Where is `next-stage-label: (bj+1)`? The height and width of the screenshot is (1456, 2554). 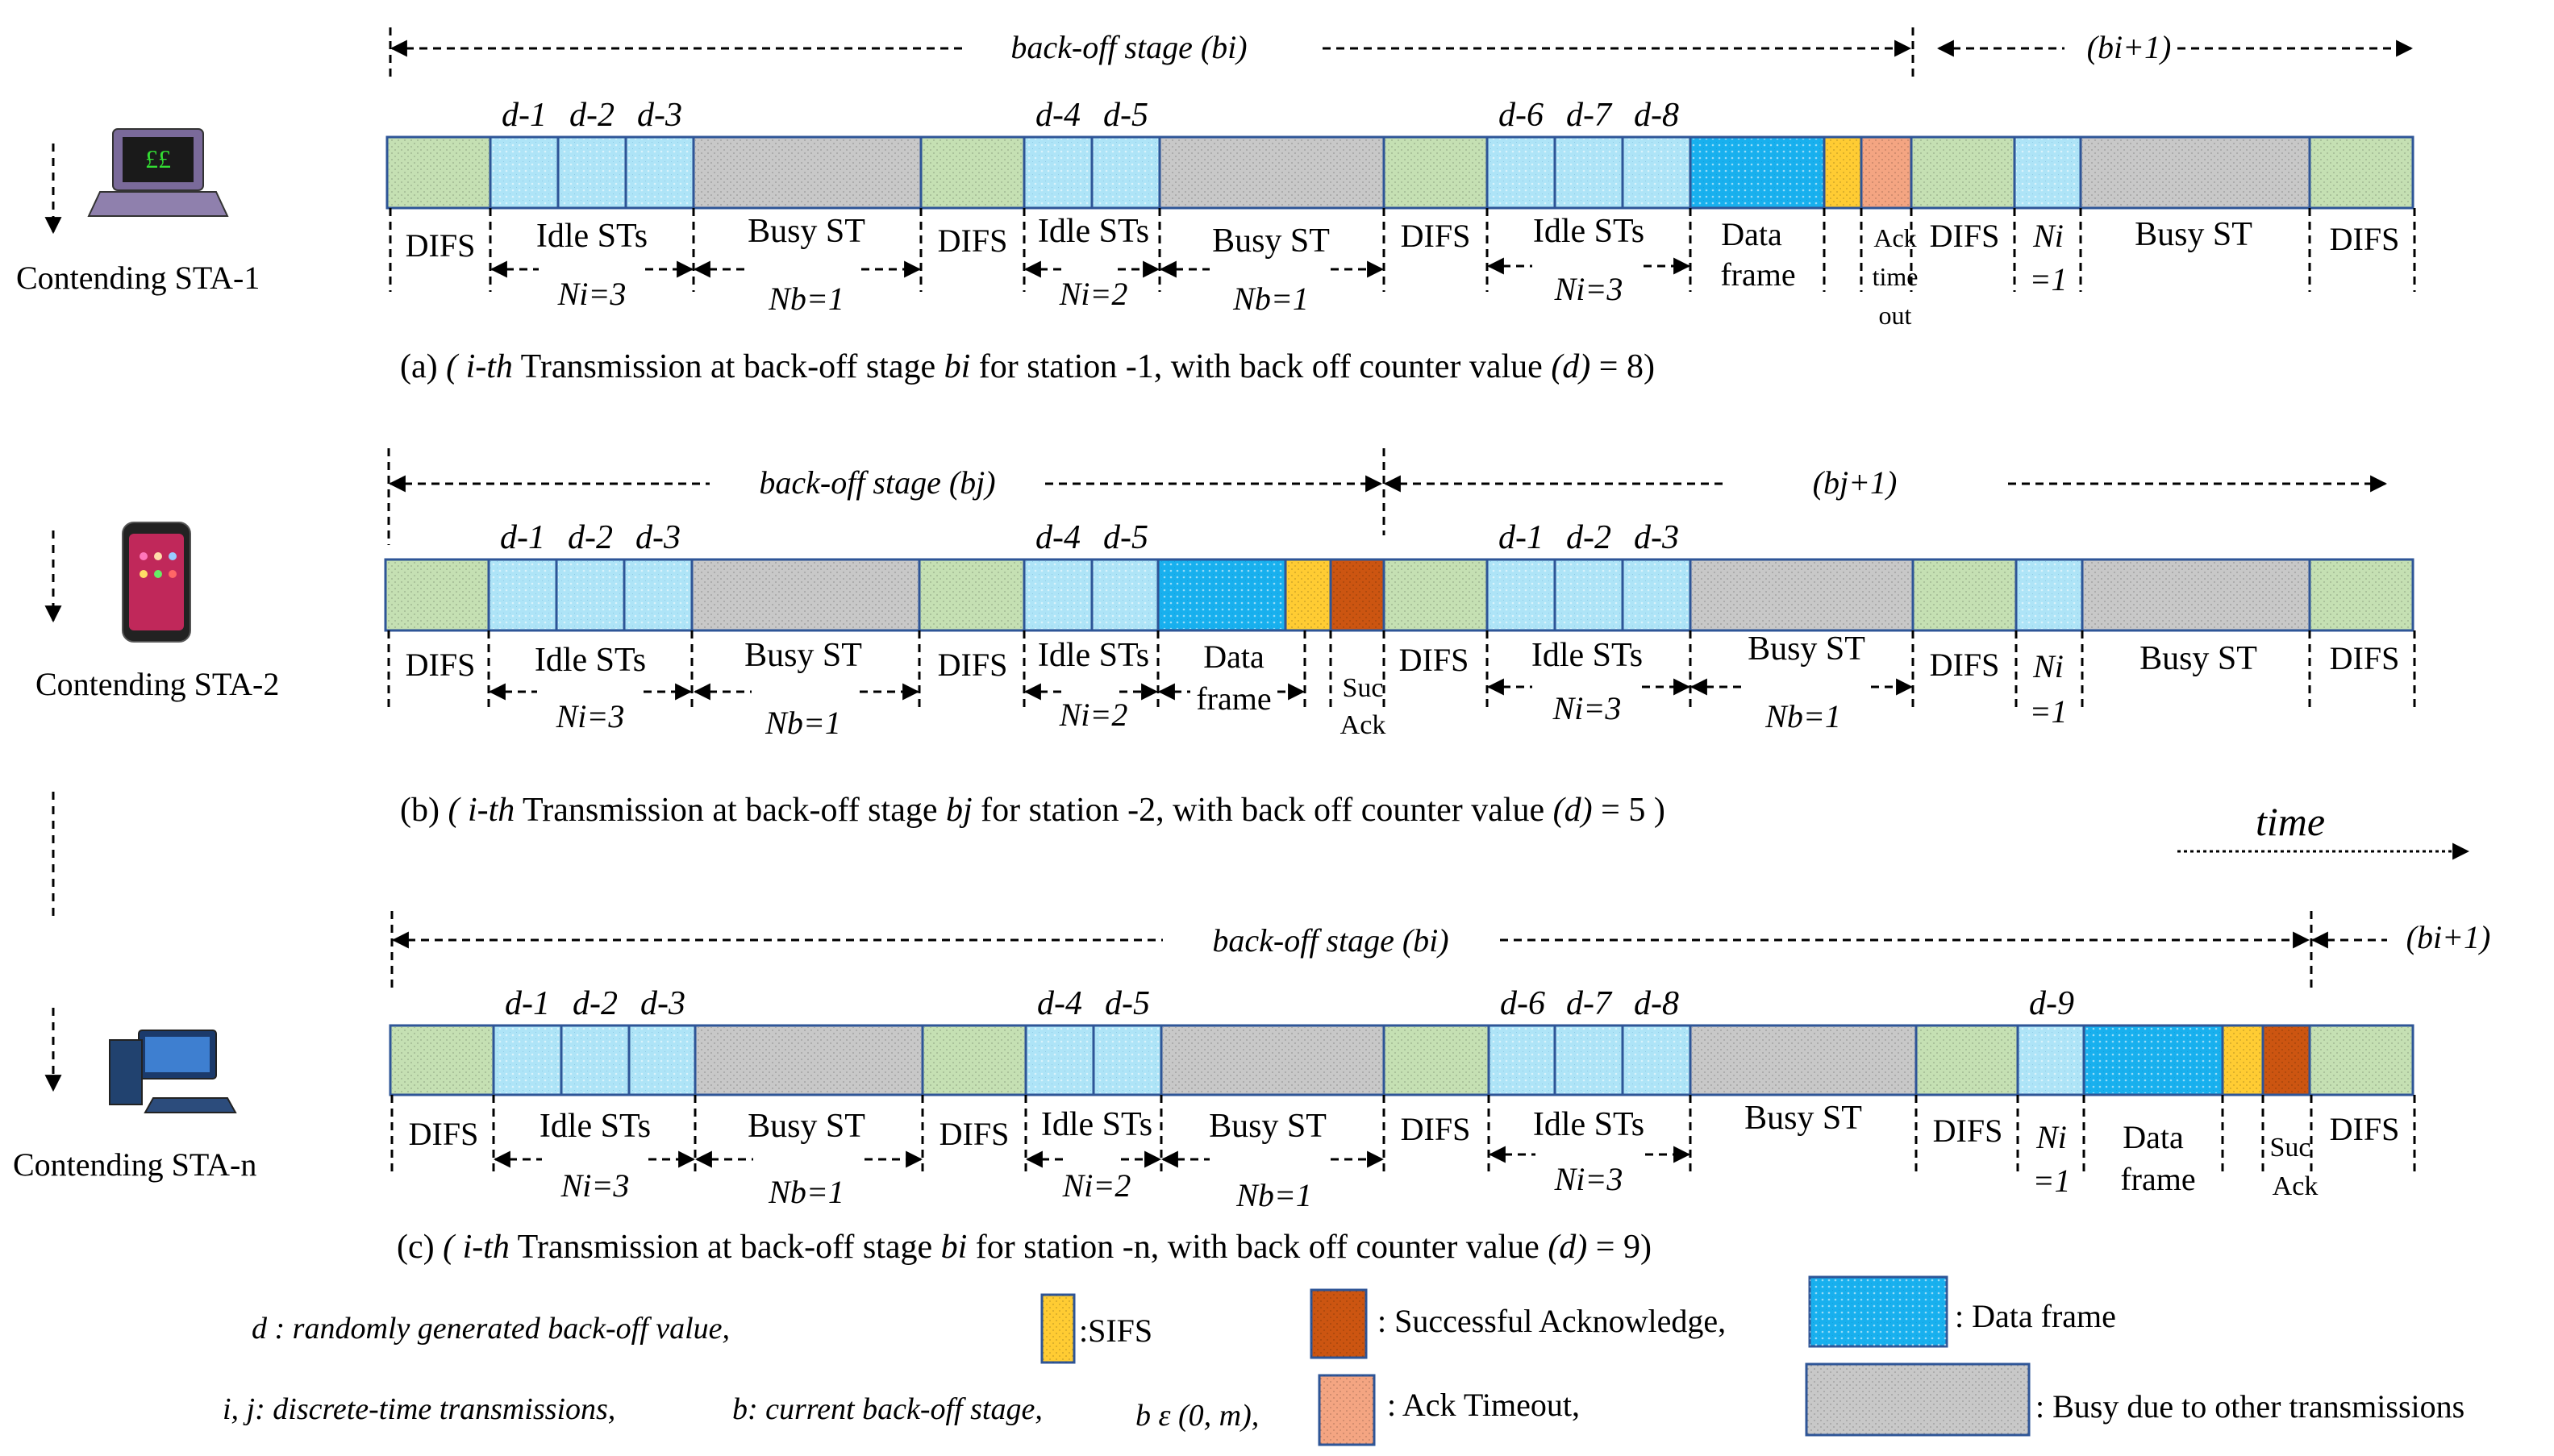 next-stage-label: (bj+1) is located at coordinates (1856, 482).